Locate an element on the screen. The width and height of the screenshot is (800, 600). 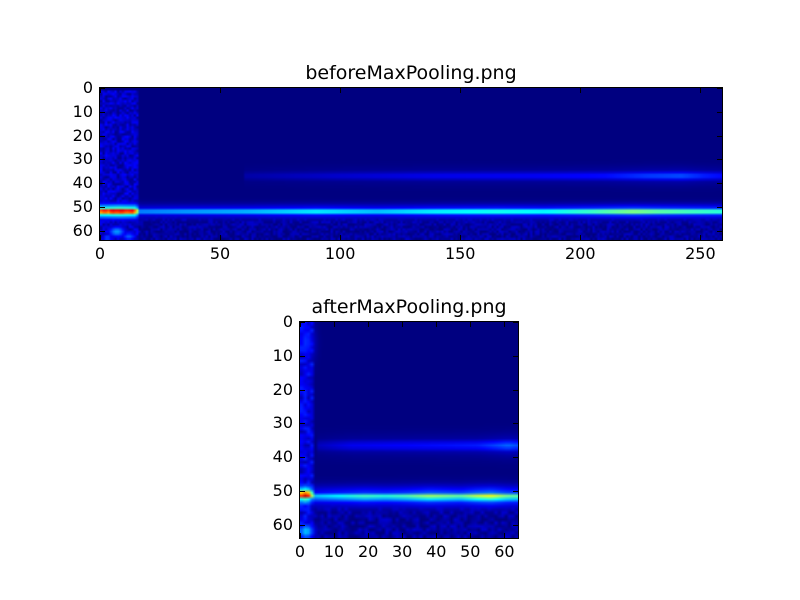
x-tick-label: 200 is located at coordinates (580, 253).